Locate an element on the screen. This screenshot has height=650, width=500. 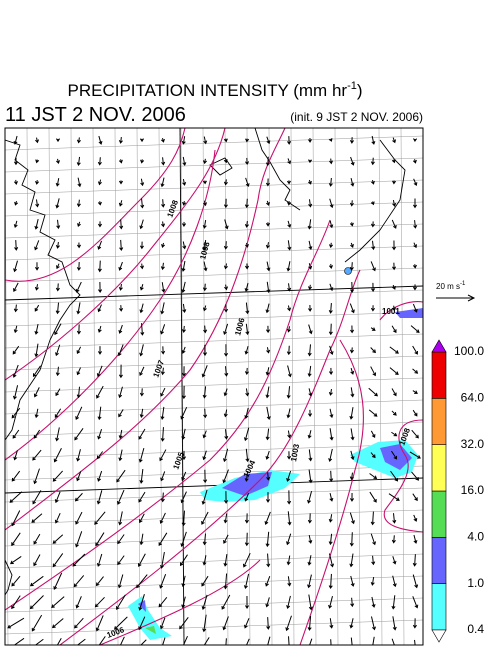
isobar is located at coordinates (403, 476).